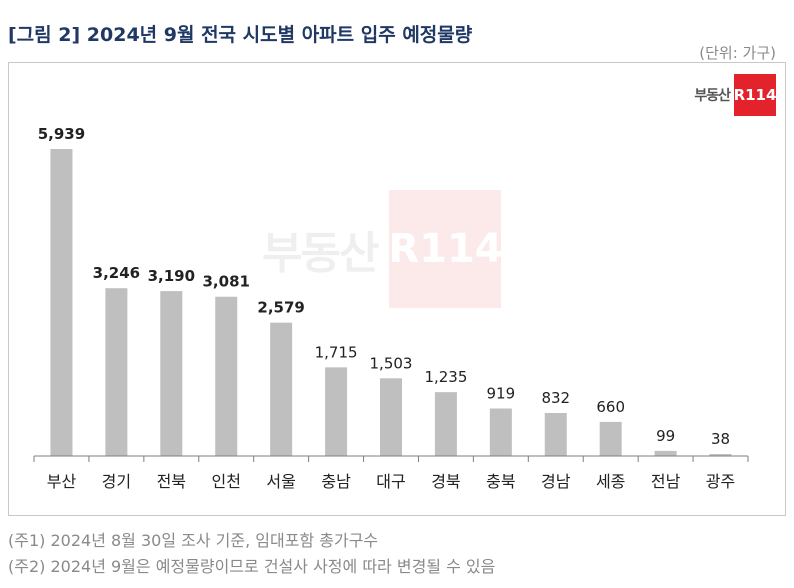 The width and height of the screenshot is (794, 588). What do you see at coordinates (193, 540) in the screenshot?
I see `footnote-1: (주1) 2024년 8월 30일 조사 기준, 임대포함 총가구수` at bounding box center [193, 540].